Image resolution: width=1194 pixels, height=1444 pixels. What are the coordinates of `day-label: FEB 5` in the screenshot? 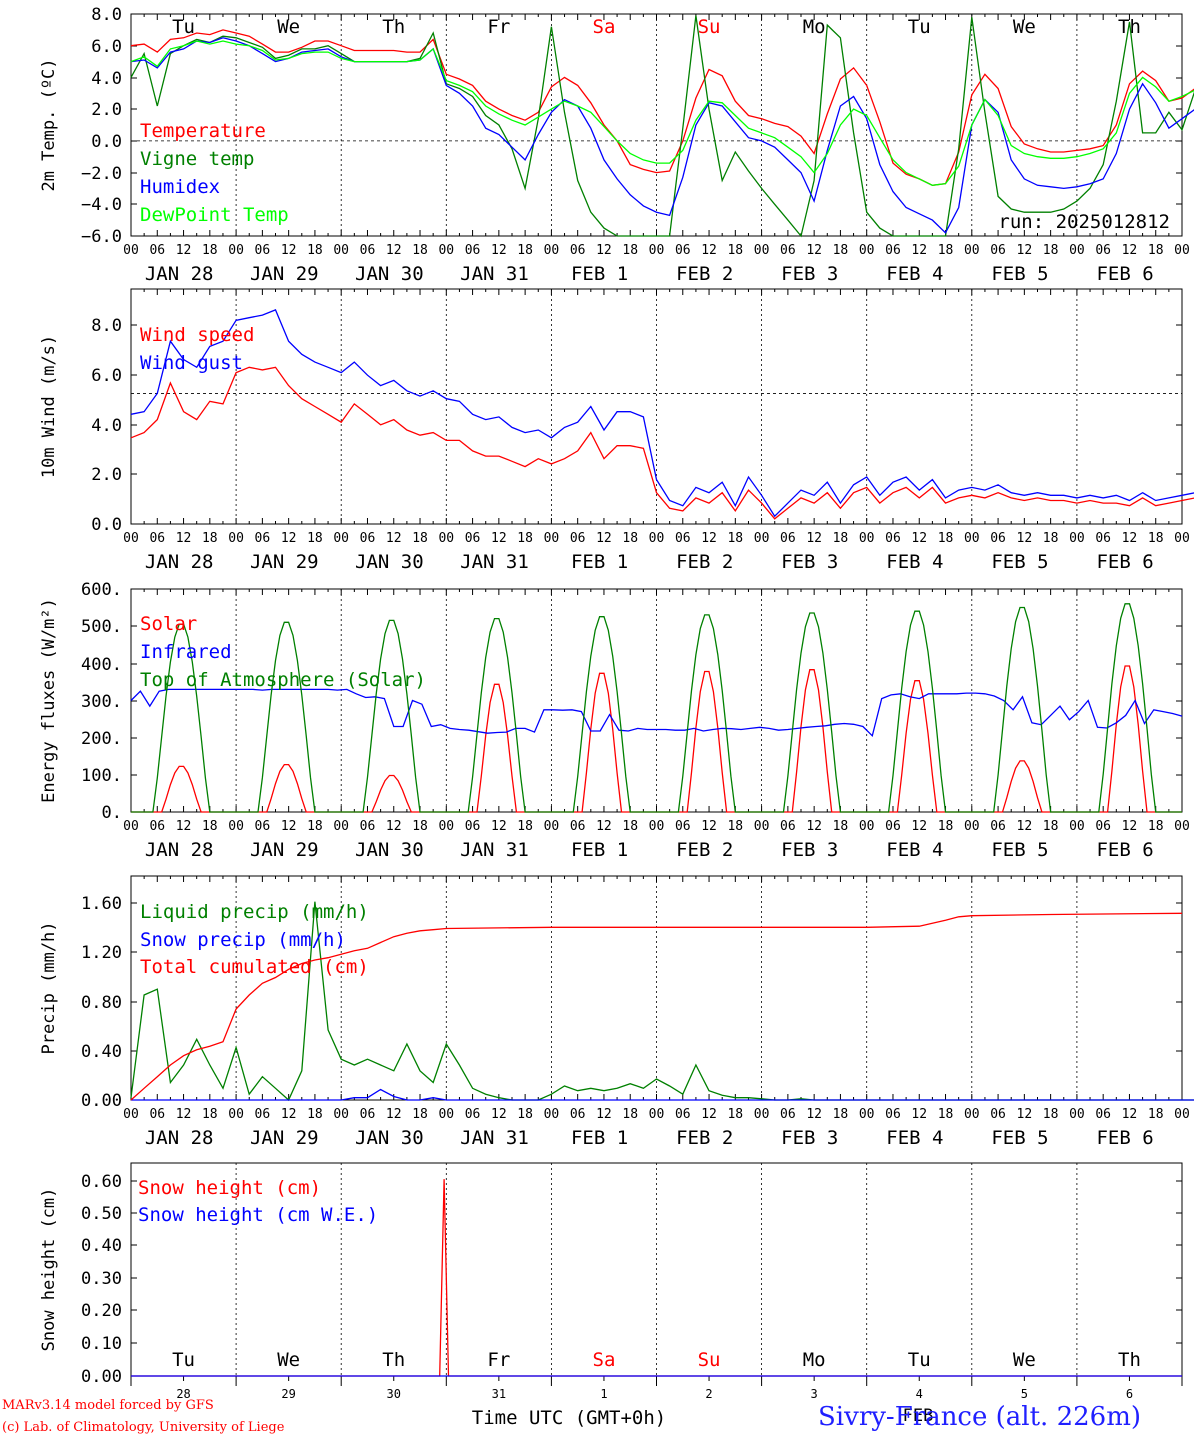 It's located at (1019, 850).